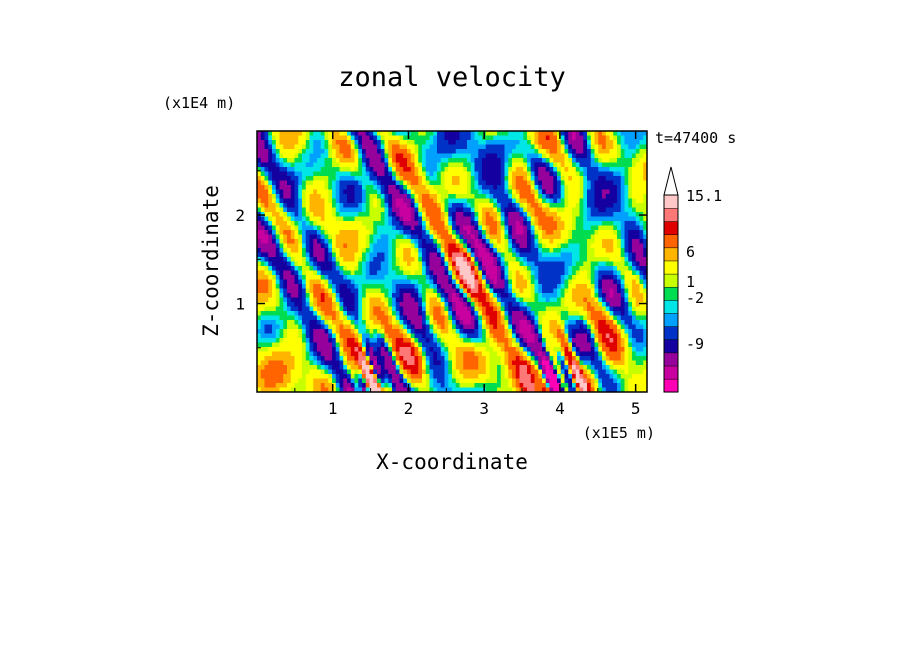 The width and height of the screenshot is (904, 654). Describe the element at coordinates (409, 408) in the screenshot. I see `x-tick-label: 2` at that location.